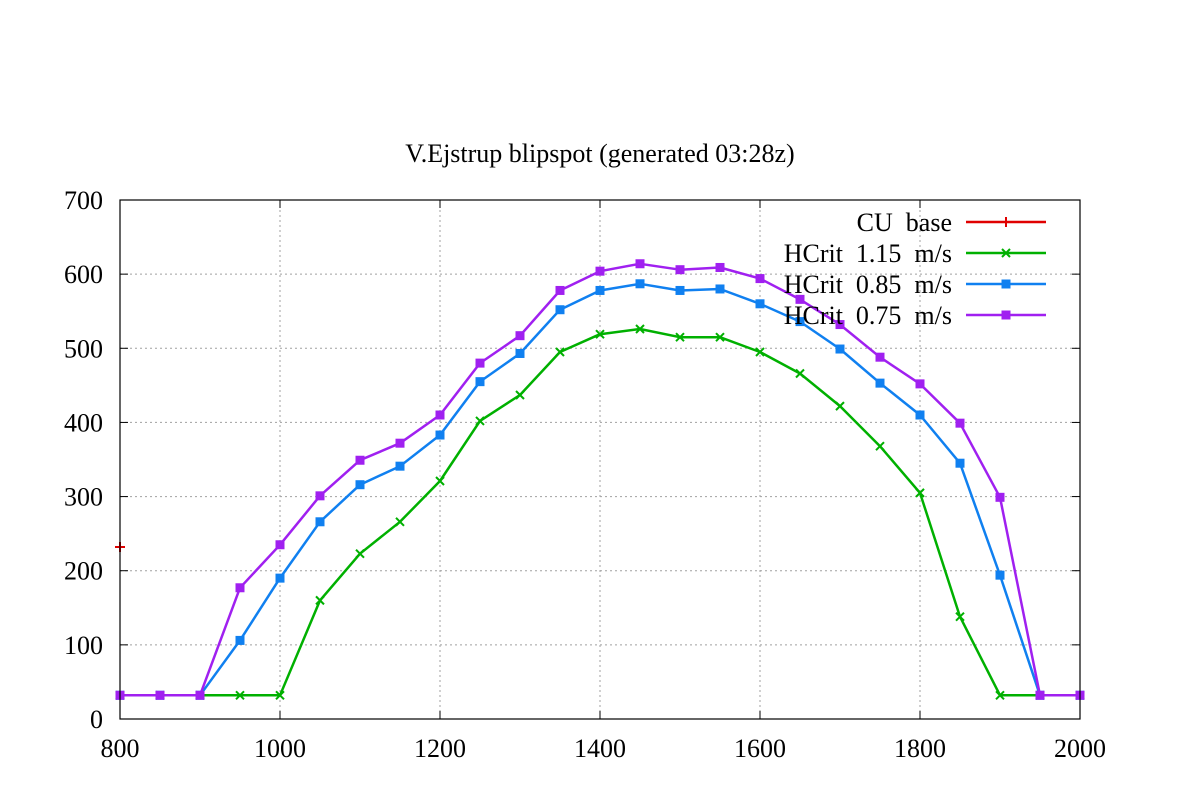  I want to click on x-tick-label: 1600, so click(760, 748).